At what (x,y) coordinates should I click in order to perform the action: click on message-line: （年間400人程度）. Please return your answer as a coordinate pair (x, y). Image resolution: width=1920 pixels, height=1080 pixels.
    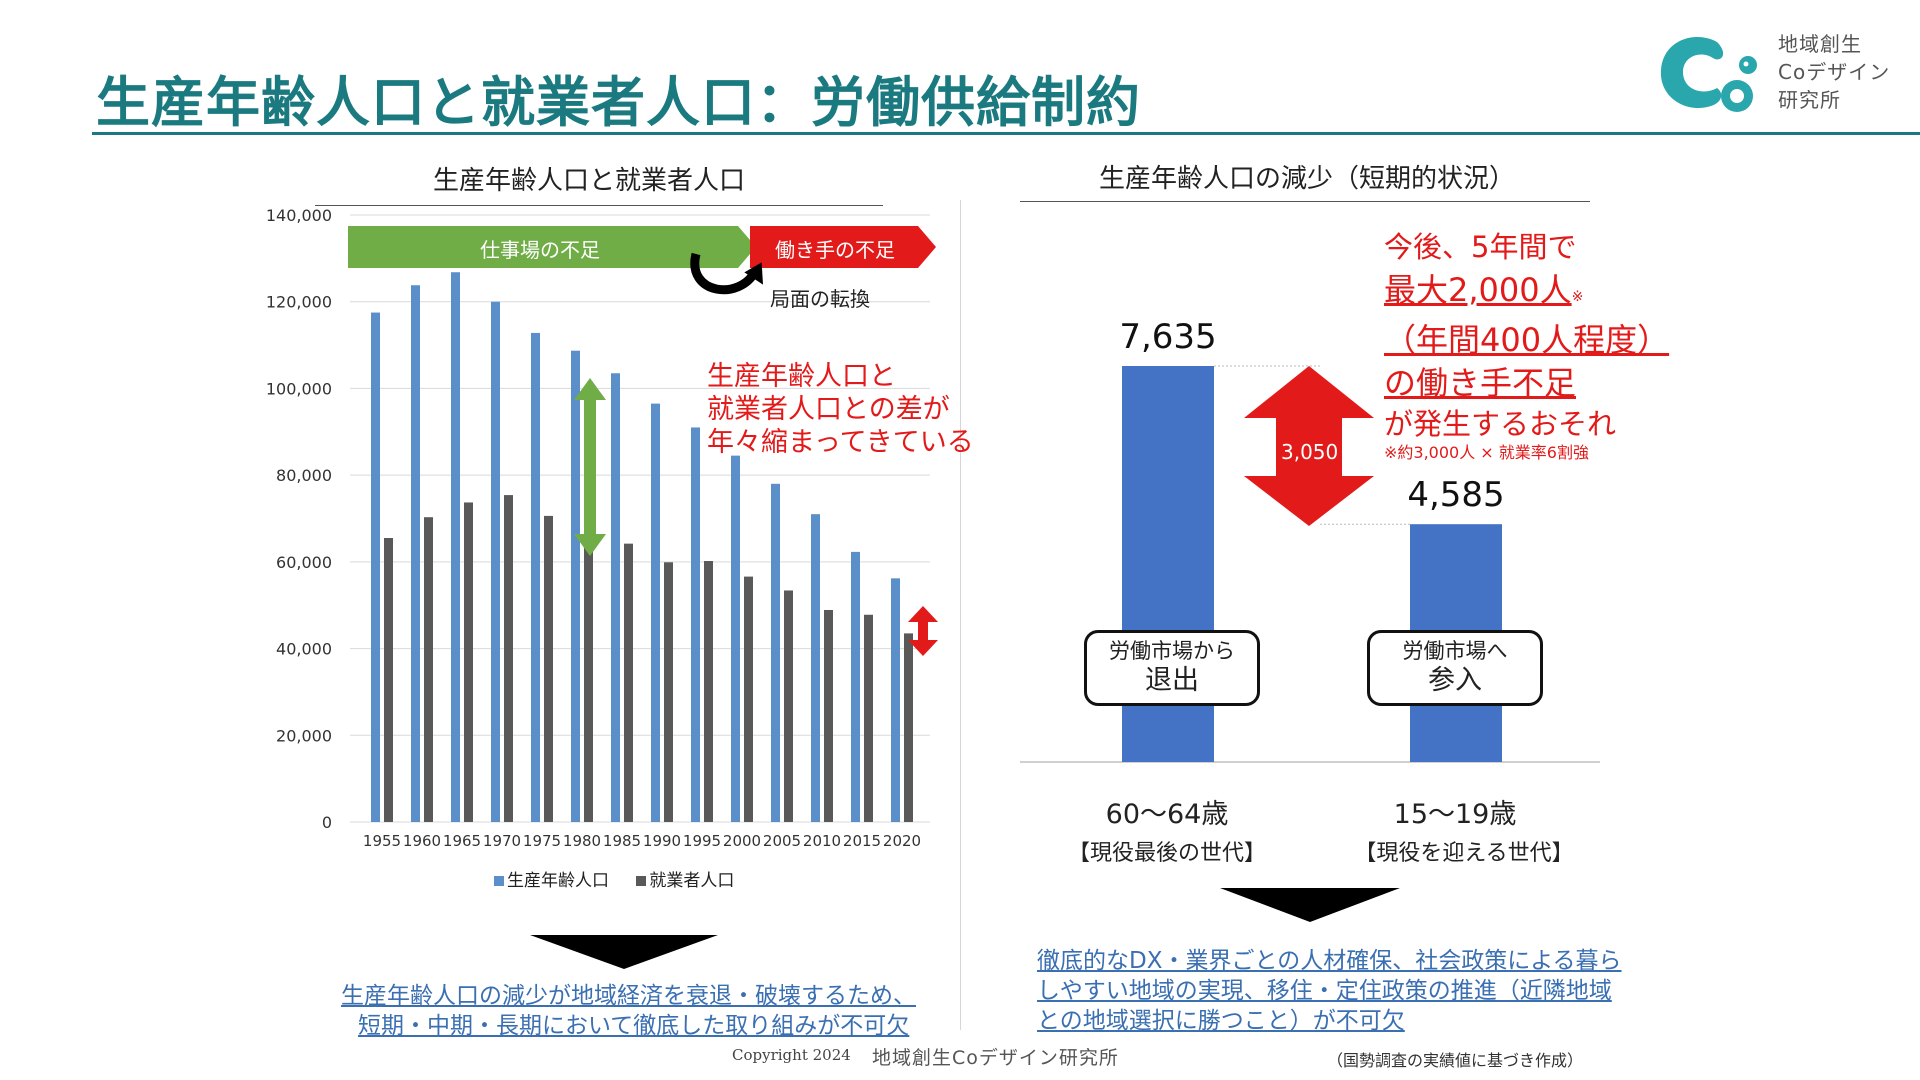
    Looking at the image, I should click on (1527, 340).